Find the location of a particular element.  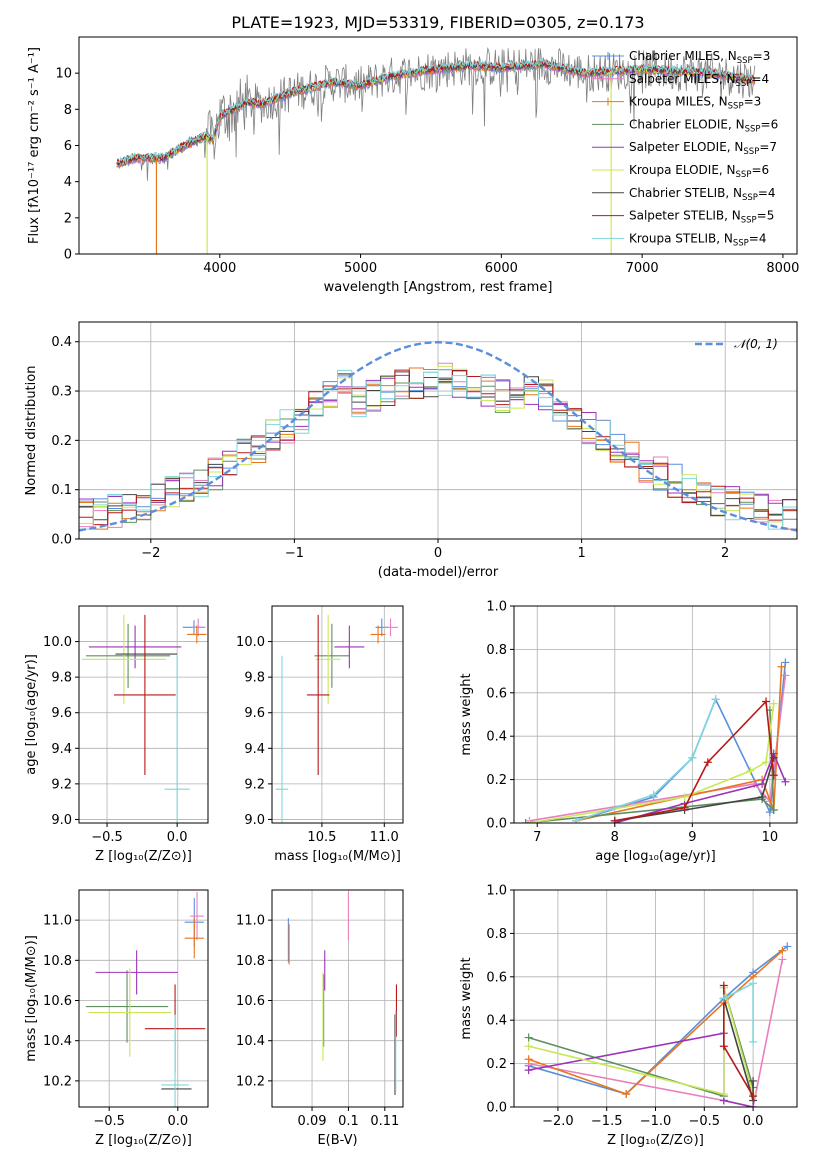

legend-entry: Salpeter MILES, NSSP=4 is located at coordinates (699, 80).